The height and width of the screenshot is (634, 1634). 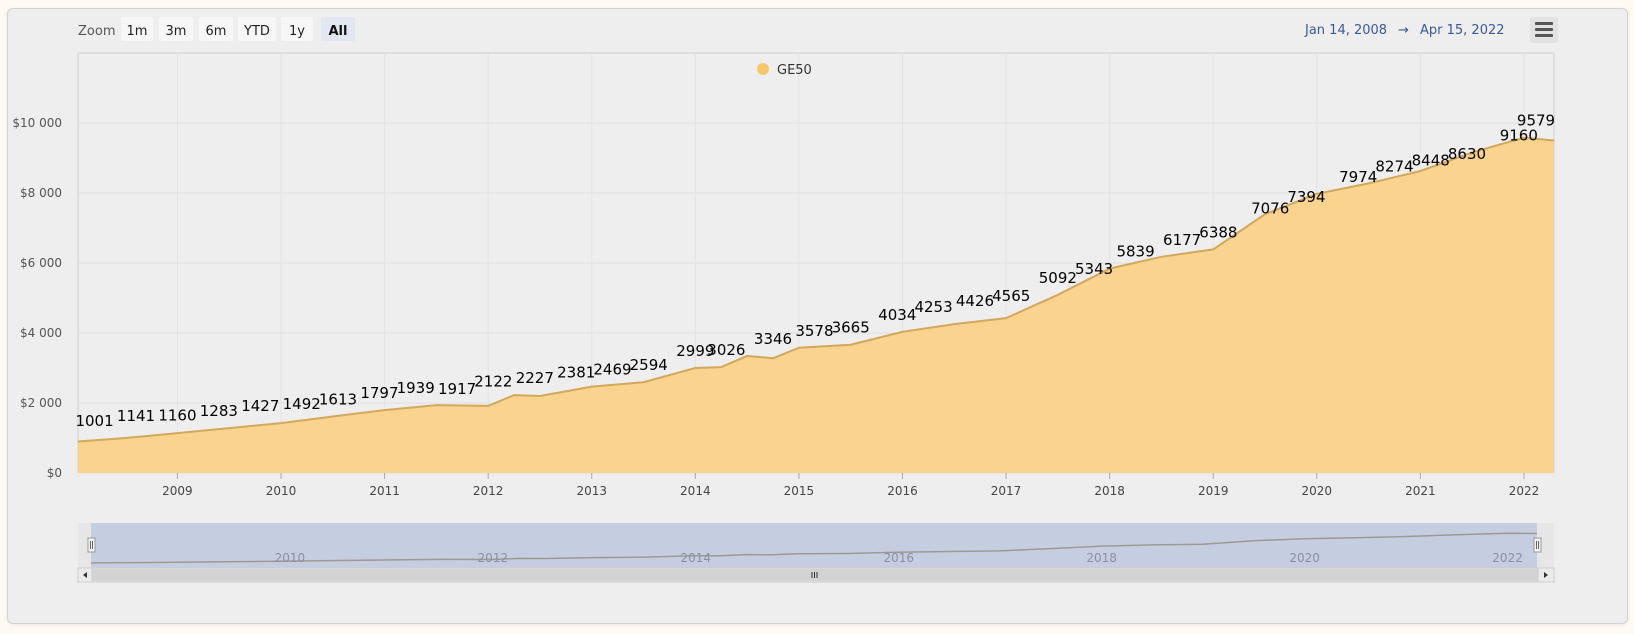 What do you see at coordinates (933, 307) in the screenshot?
I see `data-label: 4253` at bounding box center [933, 307].